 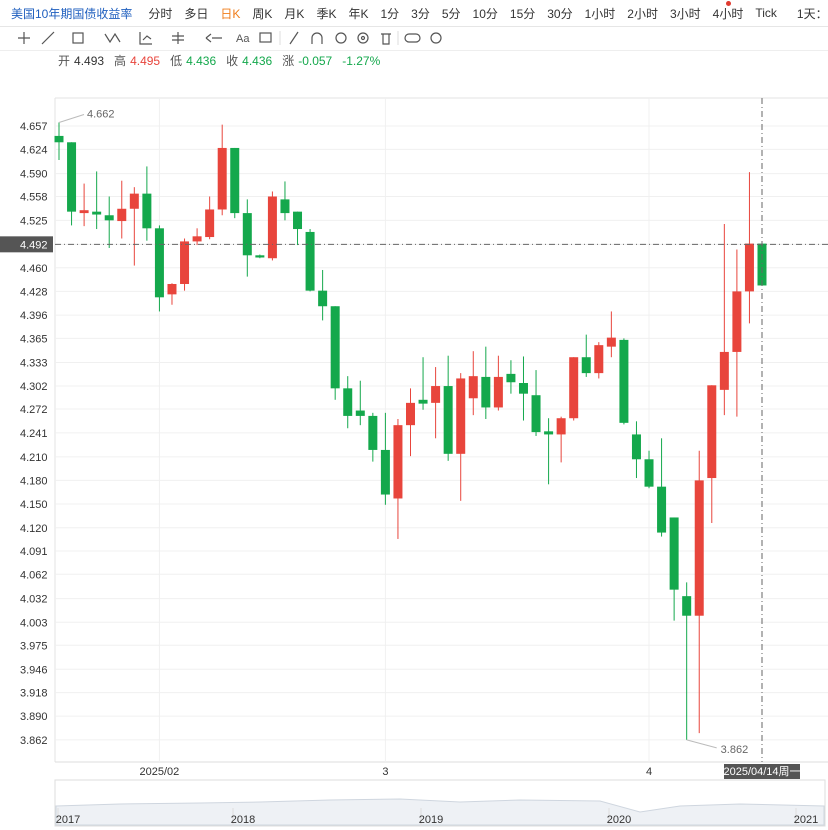 I want to click on y-tick-label: 4.241, so click(x=34, y=434).